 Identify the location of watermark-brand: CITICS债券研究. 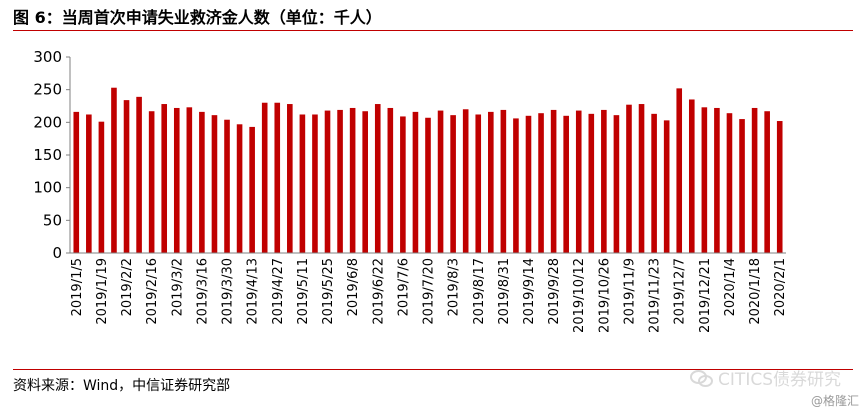
(779, 380).